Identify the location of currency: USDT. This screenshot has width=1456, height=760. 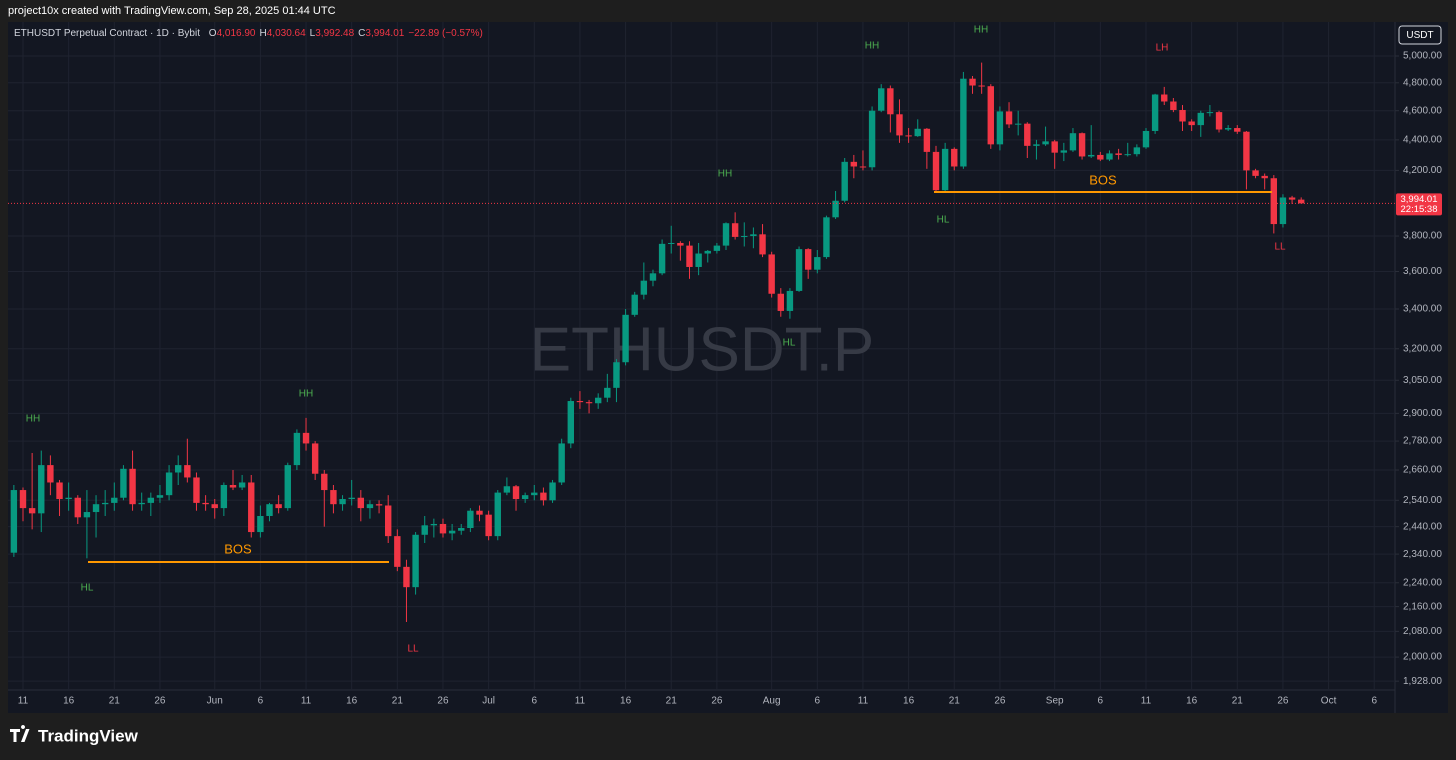
(1419, 35).